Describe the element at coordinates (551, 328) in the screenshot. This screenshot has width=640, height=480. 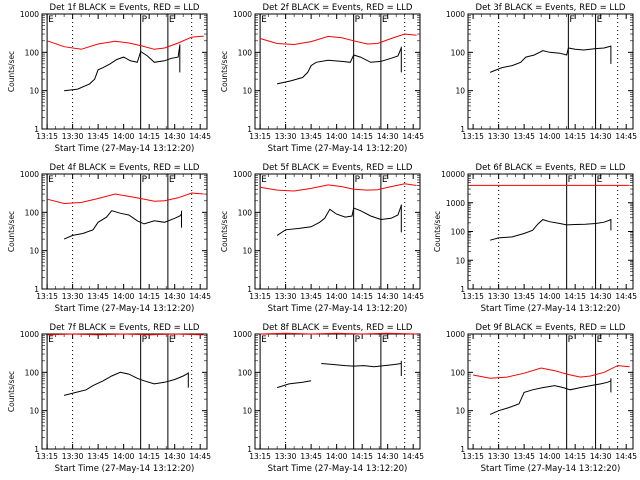
I see `chart-title: Det 9f BLACK = Events, RED = LLD` at that location.